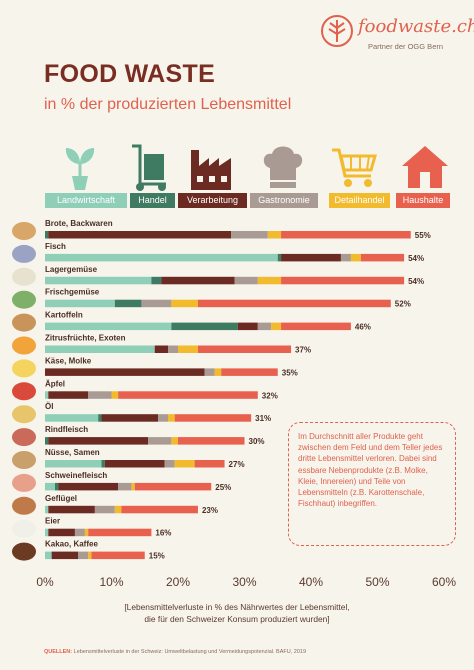  Describe the element at coordinates (64, 315) in the screenshot. I see `category-label: Kartoffeln` at that location.